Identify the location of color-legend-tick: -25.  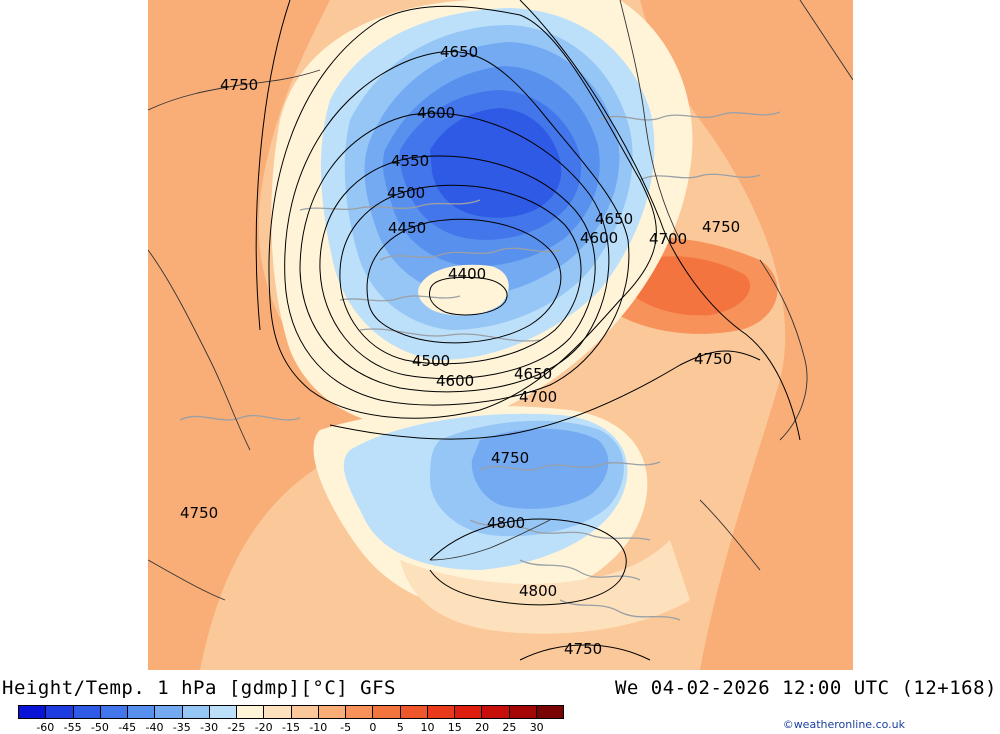
(236, 727).